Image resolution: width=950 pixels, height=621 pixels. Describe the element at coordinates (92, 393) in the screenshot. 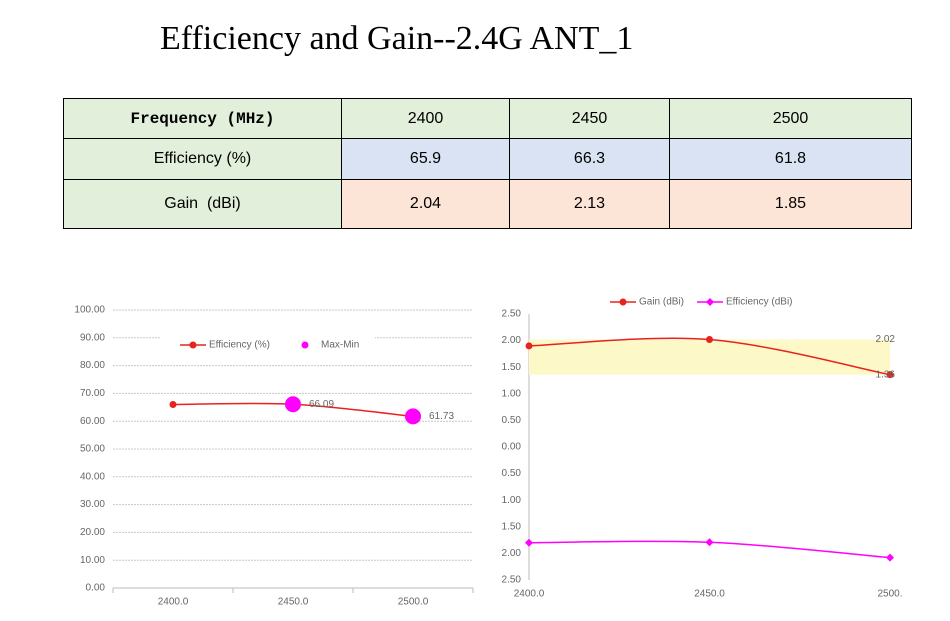

I see `y-tick-label: 70.00` at that location.